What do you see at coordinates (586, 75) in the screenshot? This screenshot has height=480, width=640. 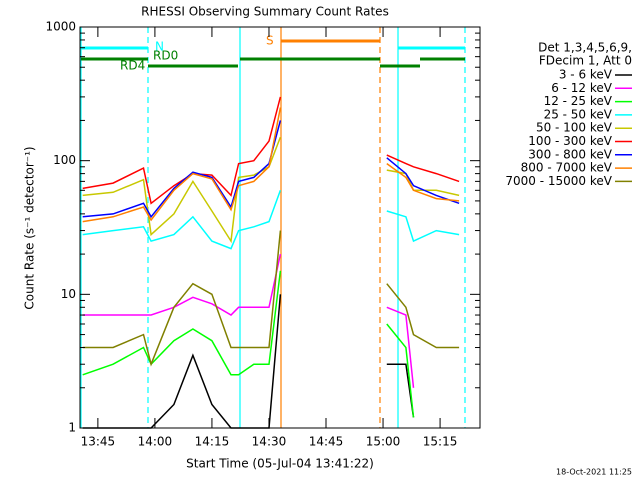 I see `legend-label: 3 - 6 keV` at bounding box center [586, 75].